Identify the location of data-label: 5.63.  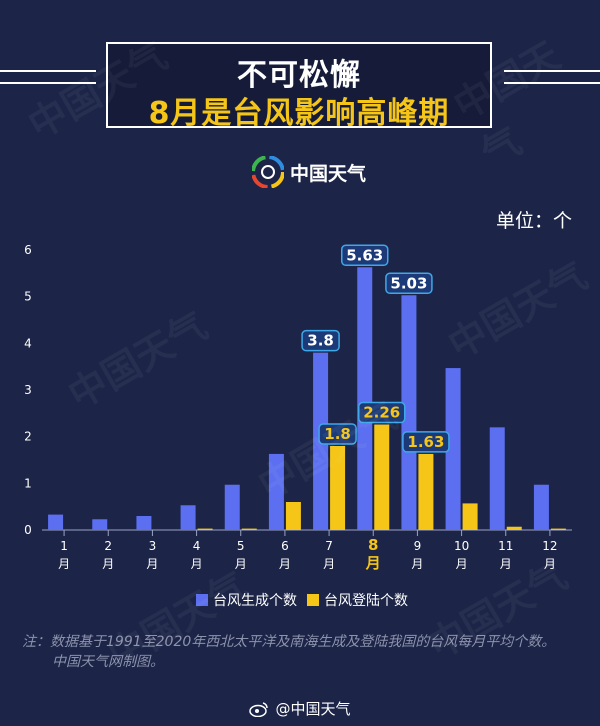
(364, 255).